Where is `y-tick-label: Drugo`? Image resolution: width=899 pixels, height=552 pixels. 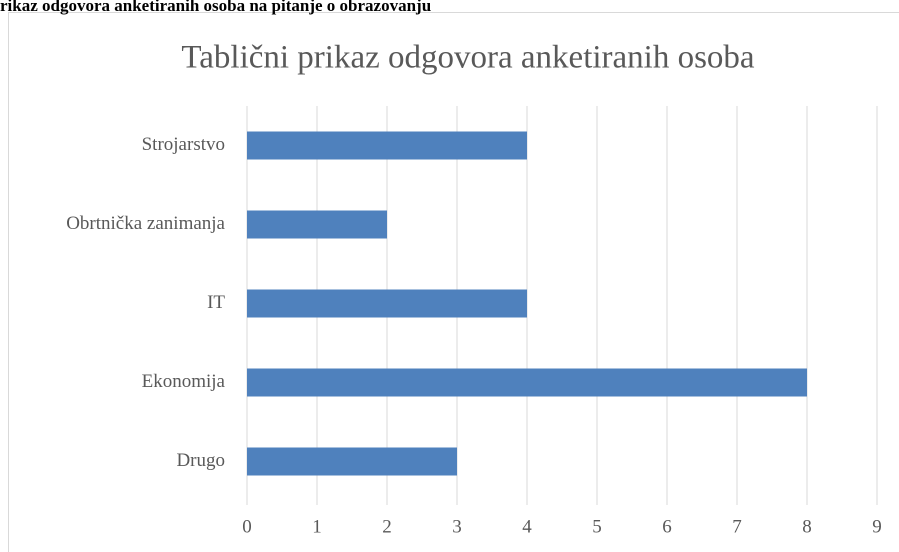 y-tick-label: Drugo is located at coordinates (200, 460).